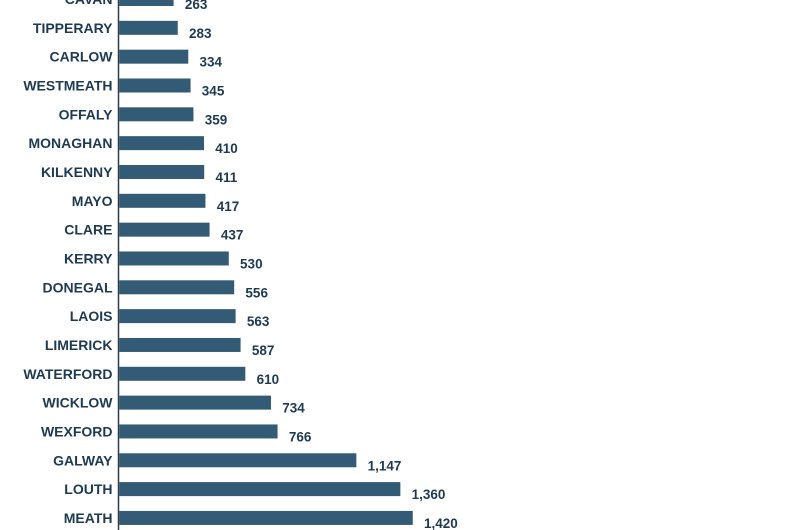  I want to click on value-label-louth: 1,360, so click(429, 494).